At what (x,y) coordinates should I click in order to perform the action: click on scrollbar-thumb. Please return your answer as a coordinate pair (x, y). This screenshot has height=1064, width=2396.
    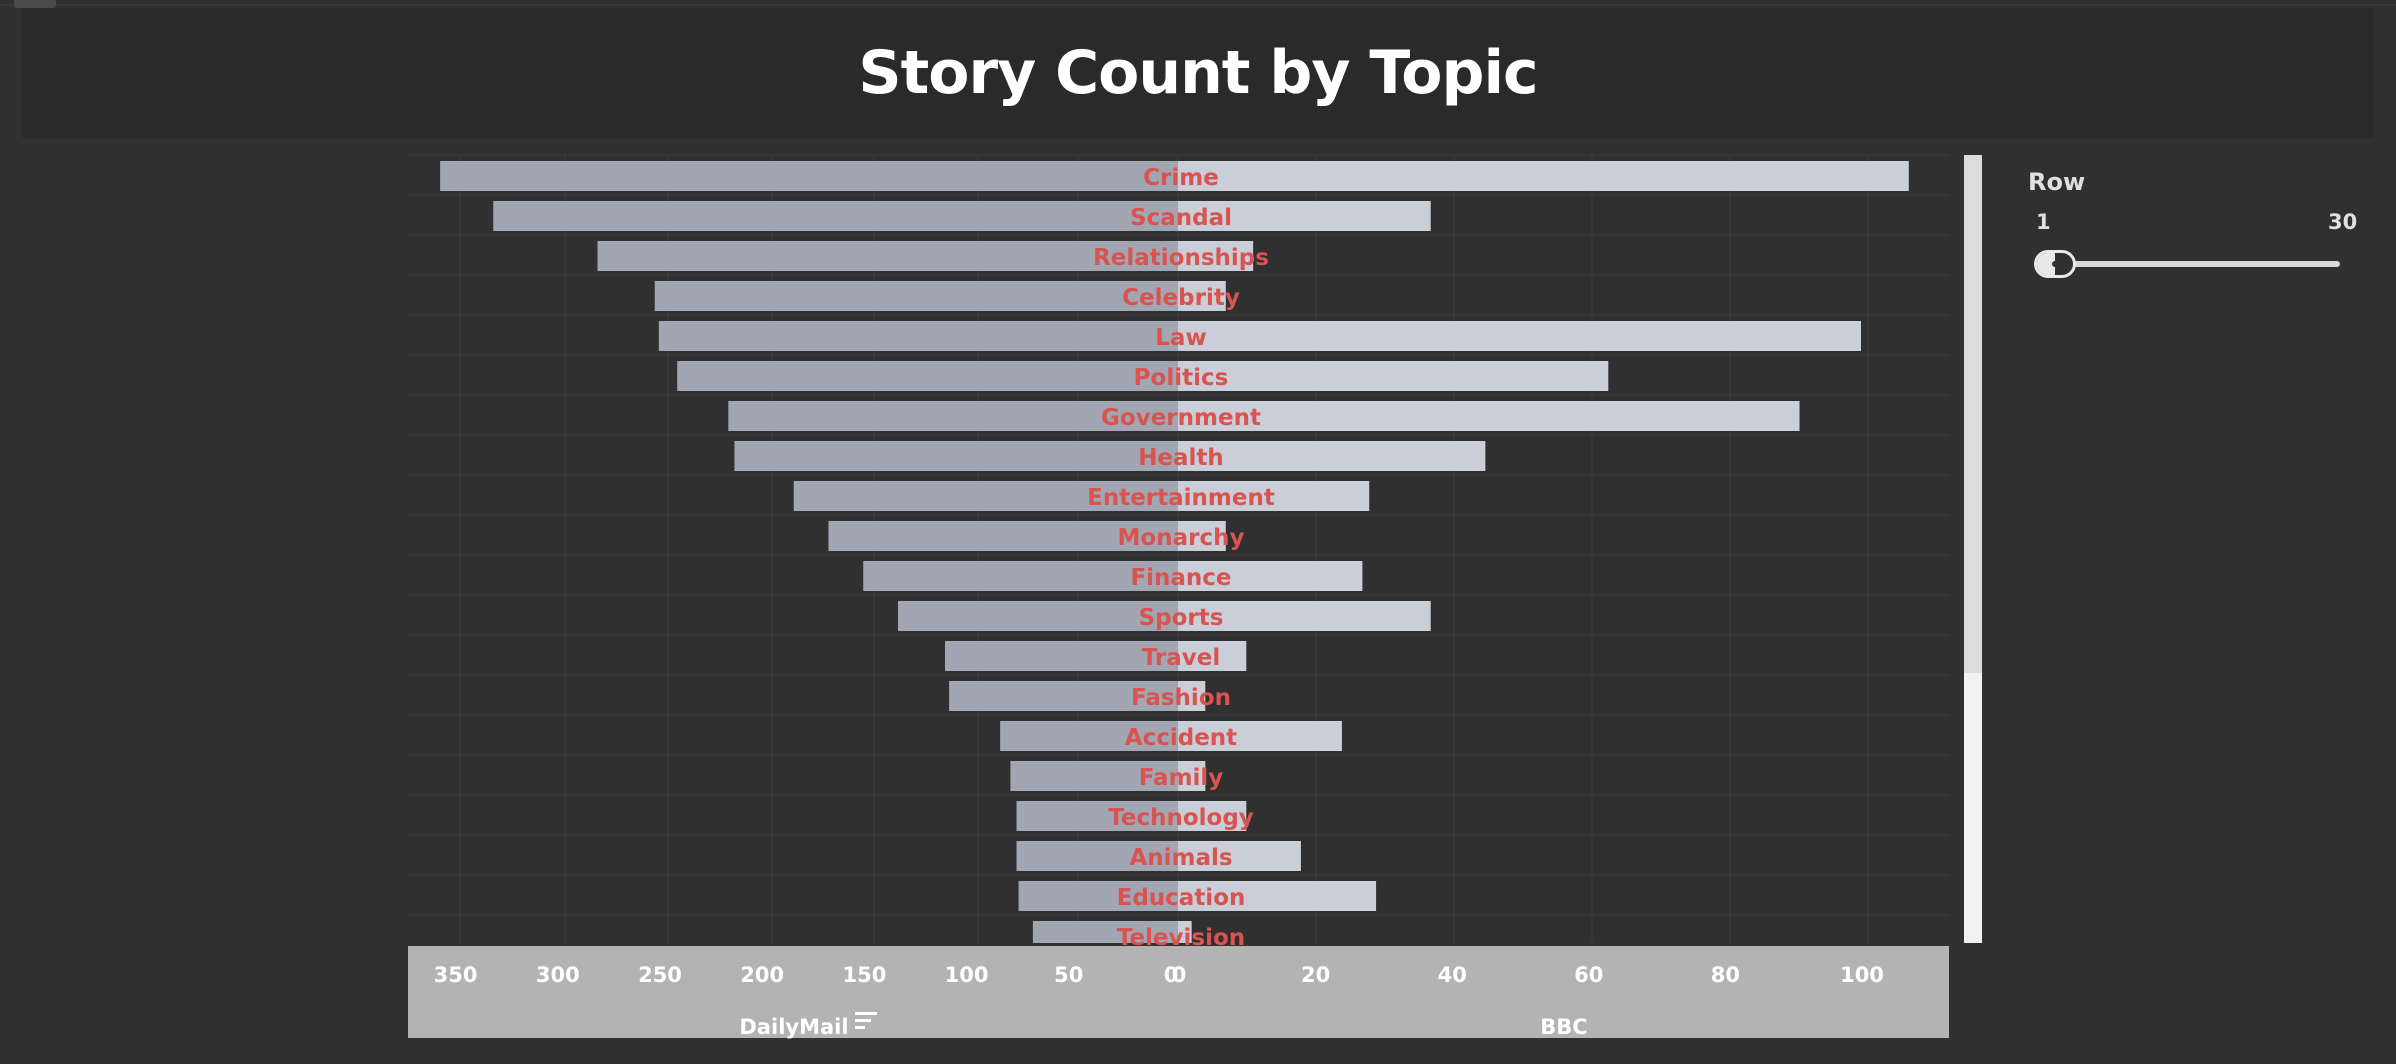
    Looking at the image, I should click on (1973, 414).